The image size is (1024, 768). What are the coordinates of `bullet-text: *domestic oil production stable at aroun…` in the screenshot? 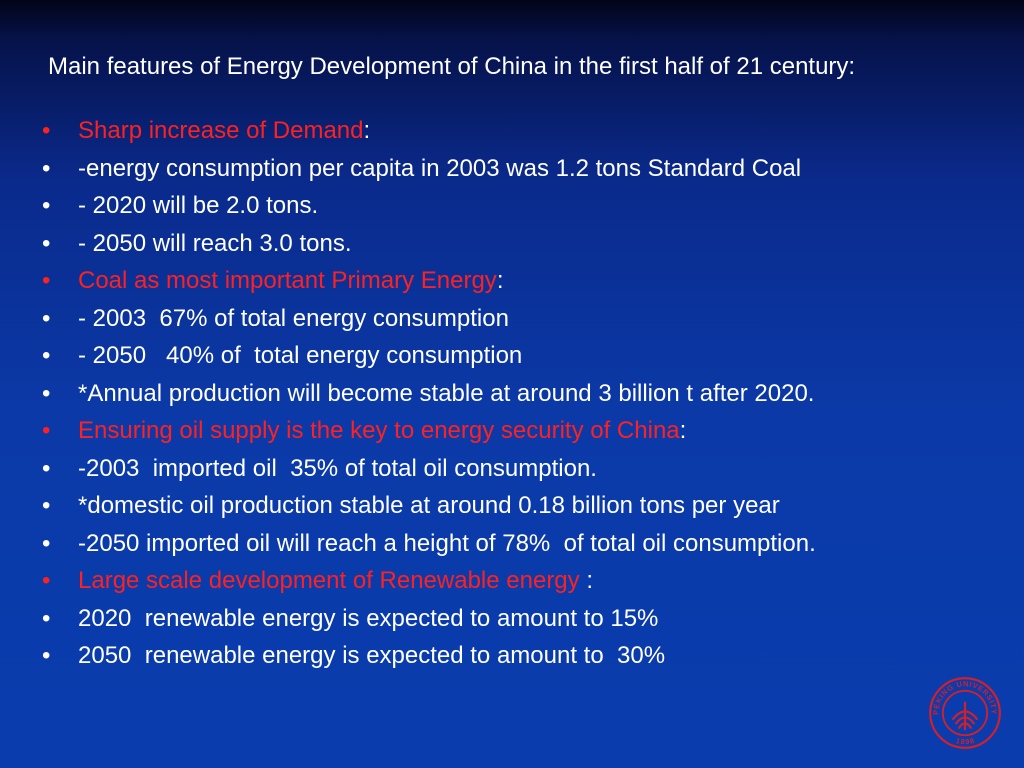 It's located at (429, 505).